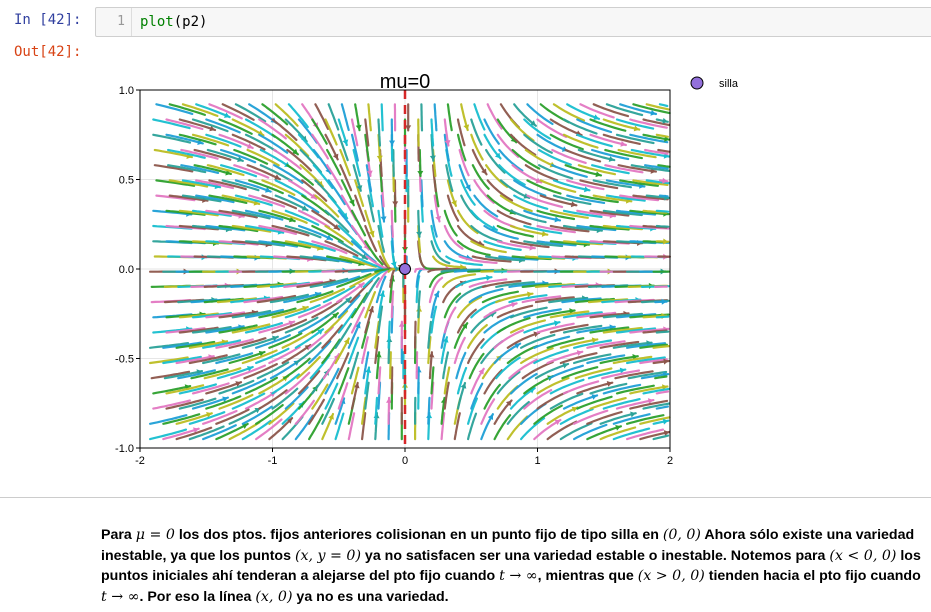 The width and height of the screenshot is (931, 612). Describe the element at coordinates (124, 449) in the screenshot. I see `y-tick-label: -1.0` at that location.